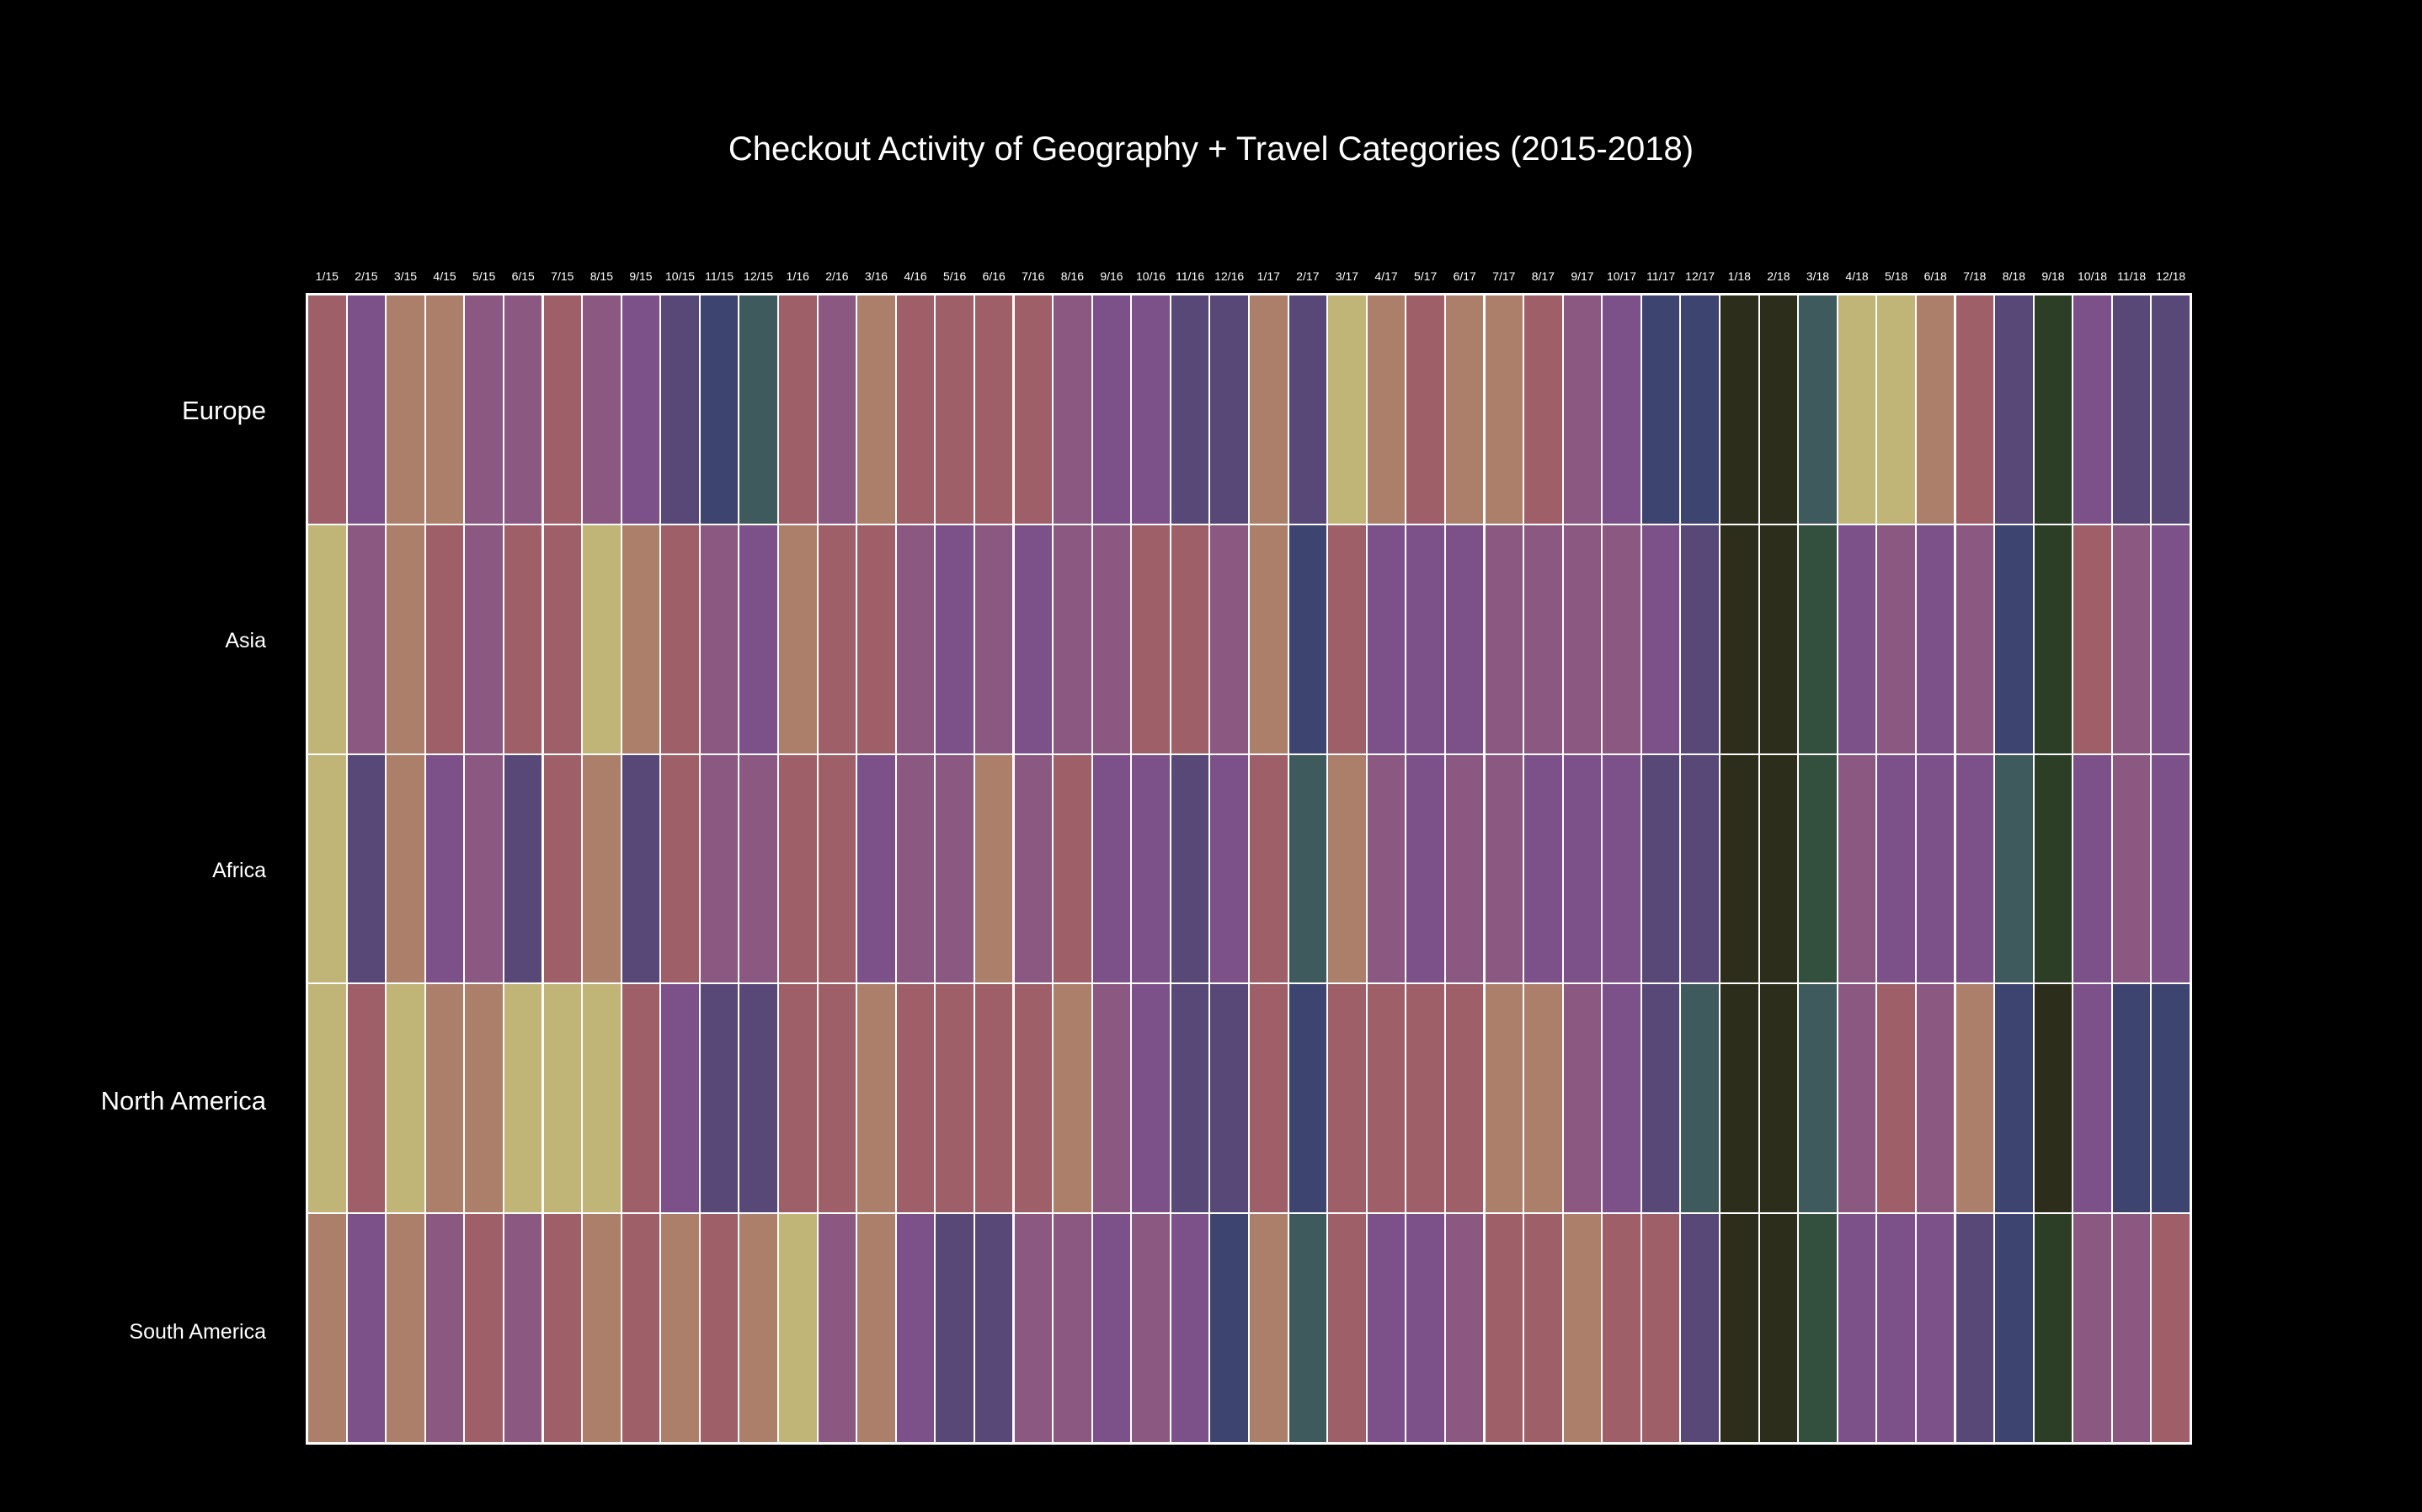 This screenshot has height=1512, width=2422. What do you see at coordinates (406, 276) in the screenshot?
I see `x-tick-label: 3/15` at bounding box center [406, 276].